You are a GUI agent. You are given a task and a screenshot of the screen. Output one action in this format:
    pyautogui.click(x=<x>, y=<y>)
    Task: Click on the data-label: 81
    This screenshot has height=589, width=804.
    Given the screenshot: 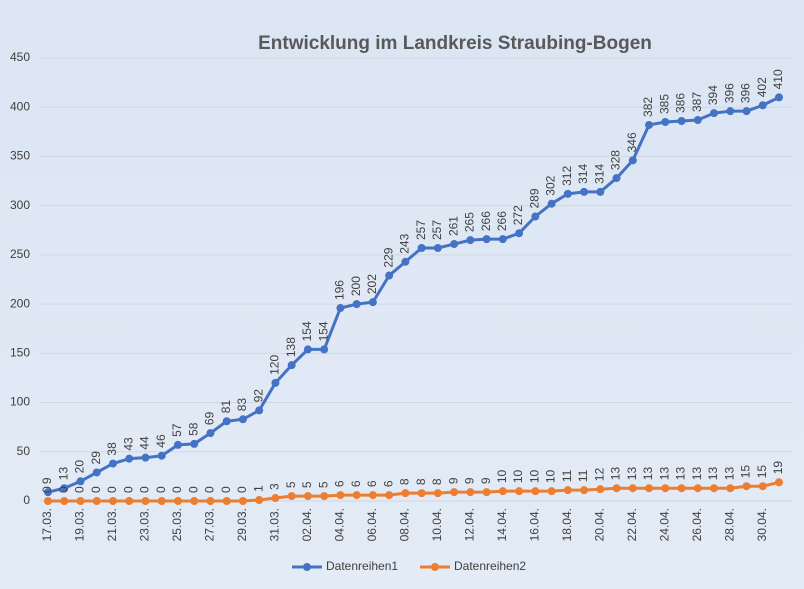 What is the action you would take?
    pyautogui.click(x=226, y=407)
    